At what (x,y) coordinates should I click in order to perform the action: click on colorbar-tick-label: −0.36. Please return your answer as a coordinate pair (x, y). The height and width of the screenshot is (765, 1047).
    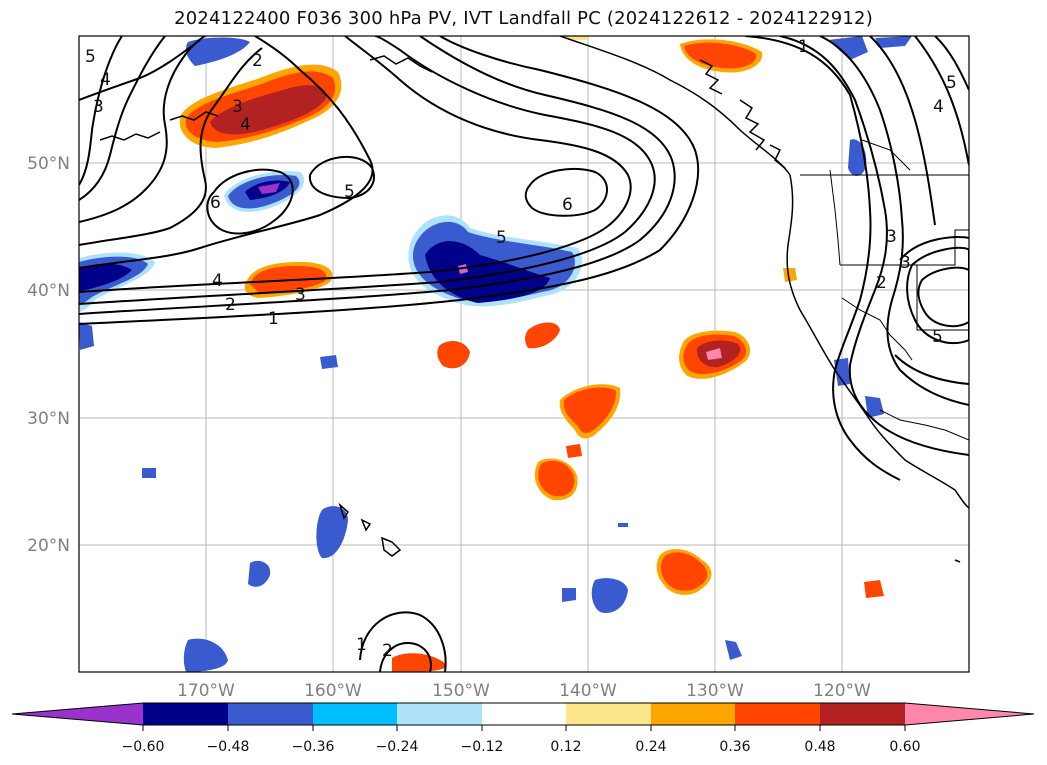
    Looking at the image, I should click on (313, 747).